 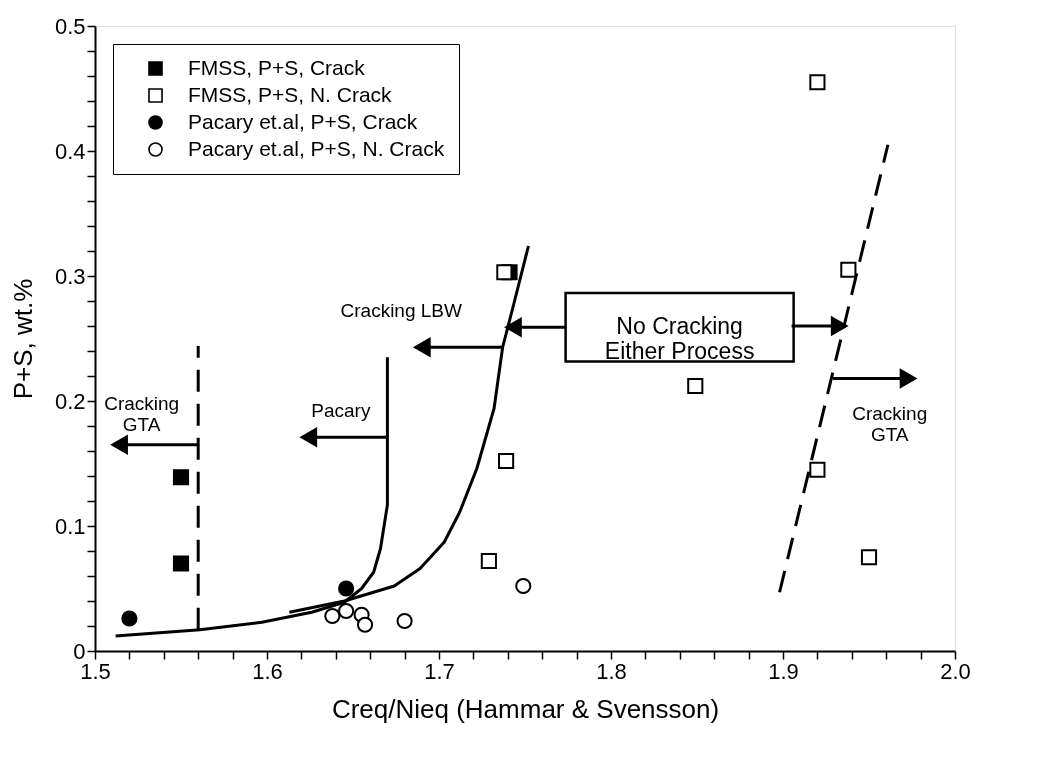 I want to click on y-tick-label: 0.3, so click(x=70, y=276).